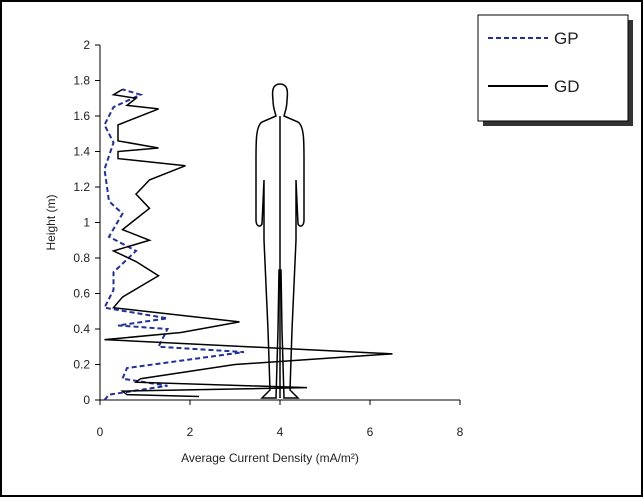  What do you see at coordinates (81, 294) in the screenshot?
I see `y-tick-label: 0.6` at bounding box center [81, 294].